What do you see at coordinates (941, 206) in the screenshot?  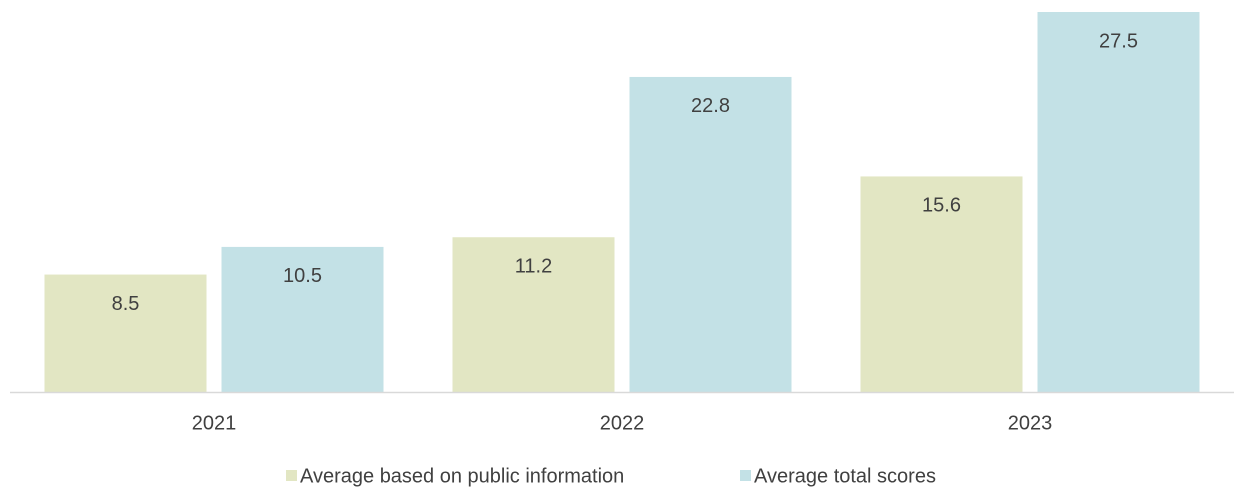 I see `data-label: 15.6` at bounding box center [941, 206].